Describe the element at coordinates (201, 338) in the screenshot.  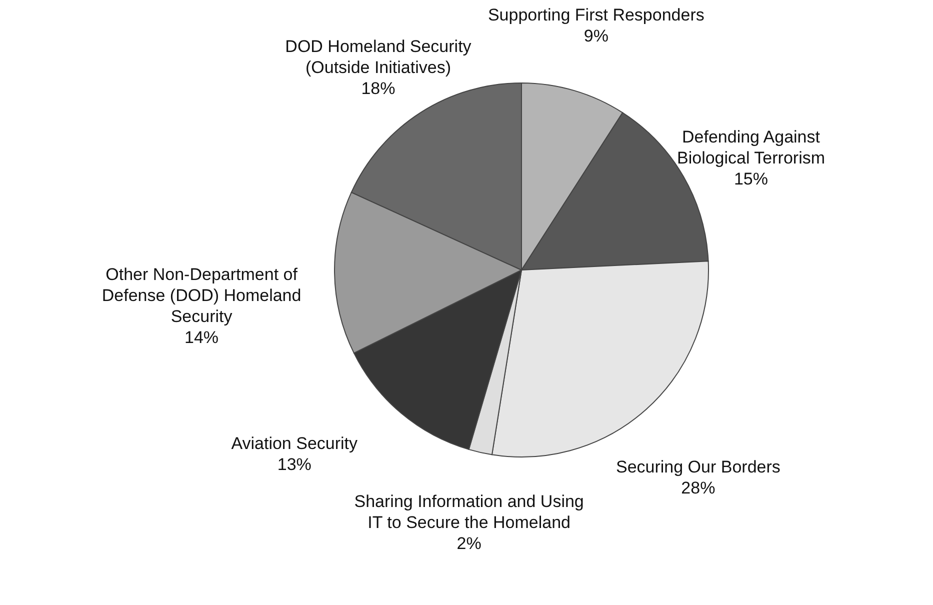
I see `data-label: 14%` at that location.